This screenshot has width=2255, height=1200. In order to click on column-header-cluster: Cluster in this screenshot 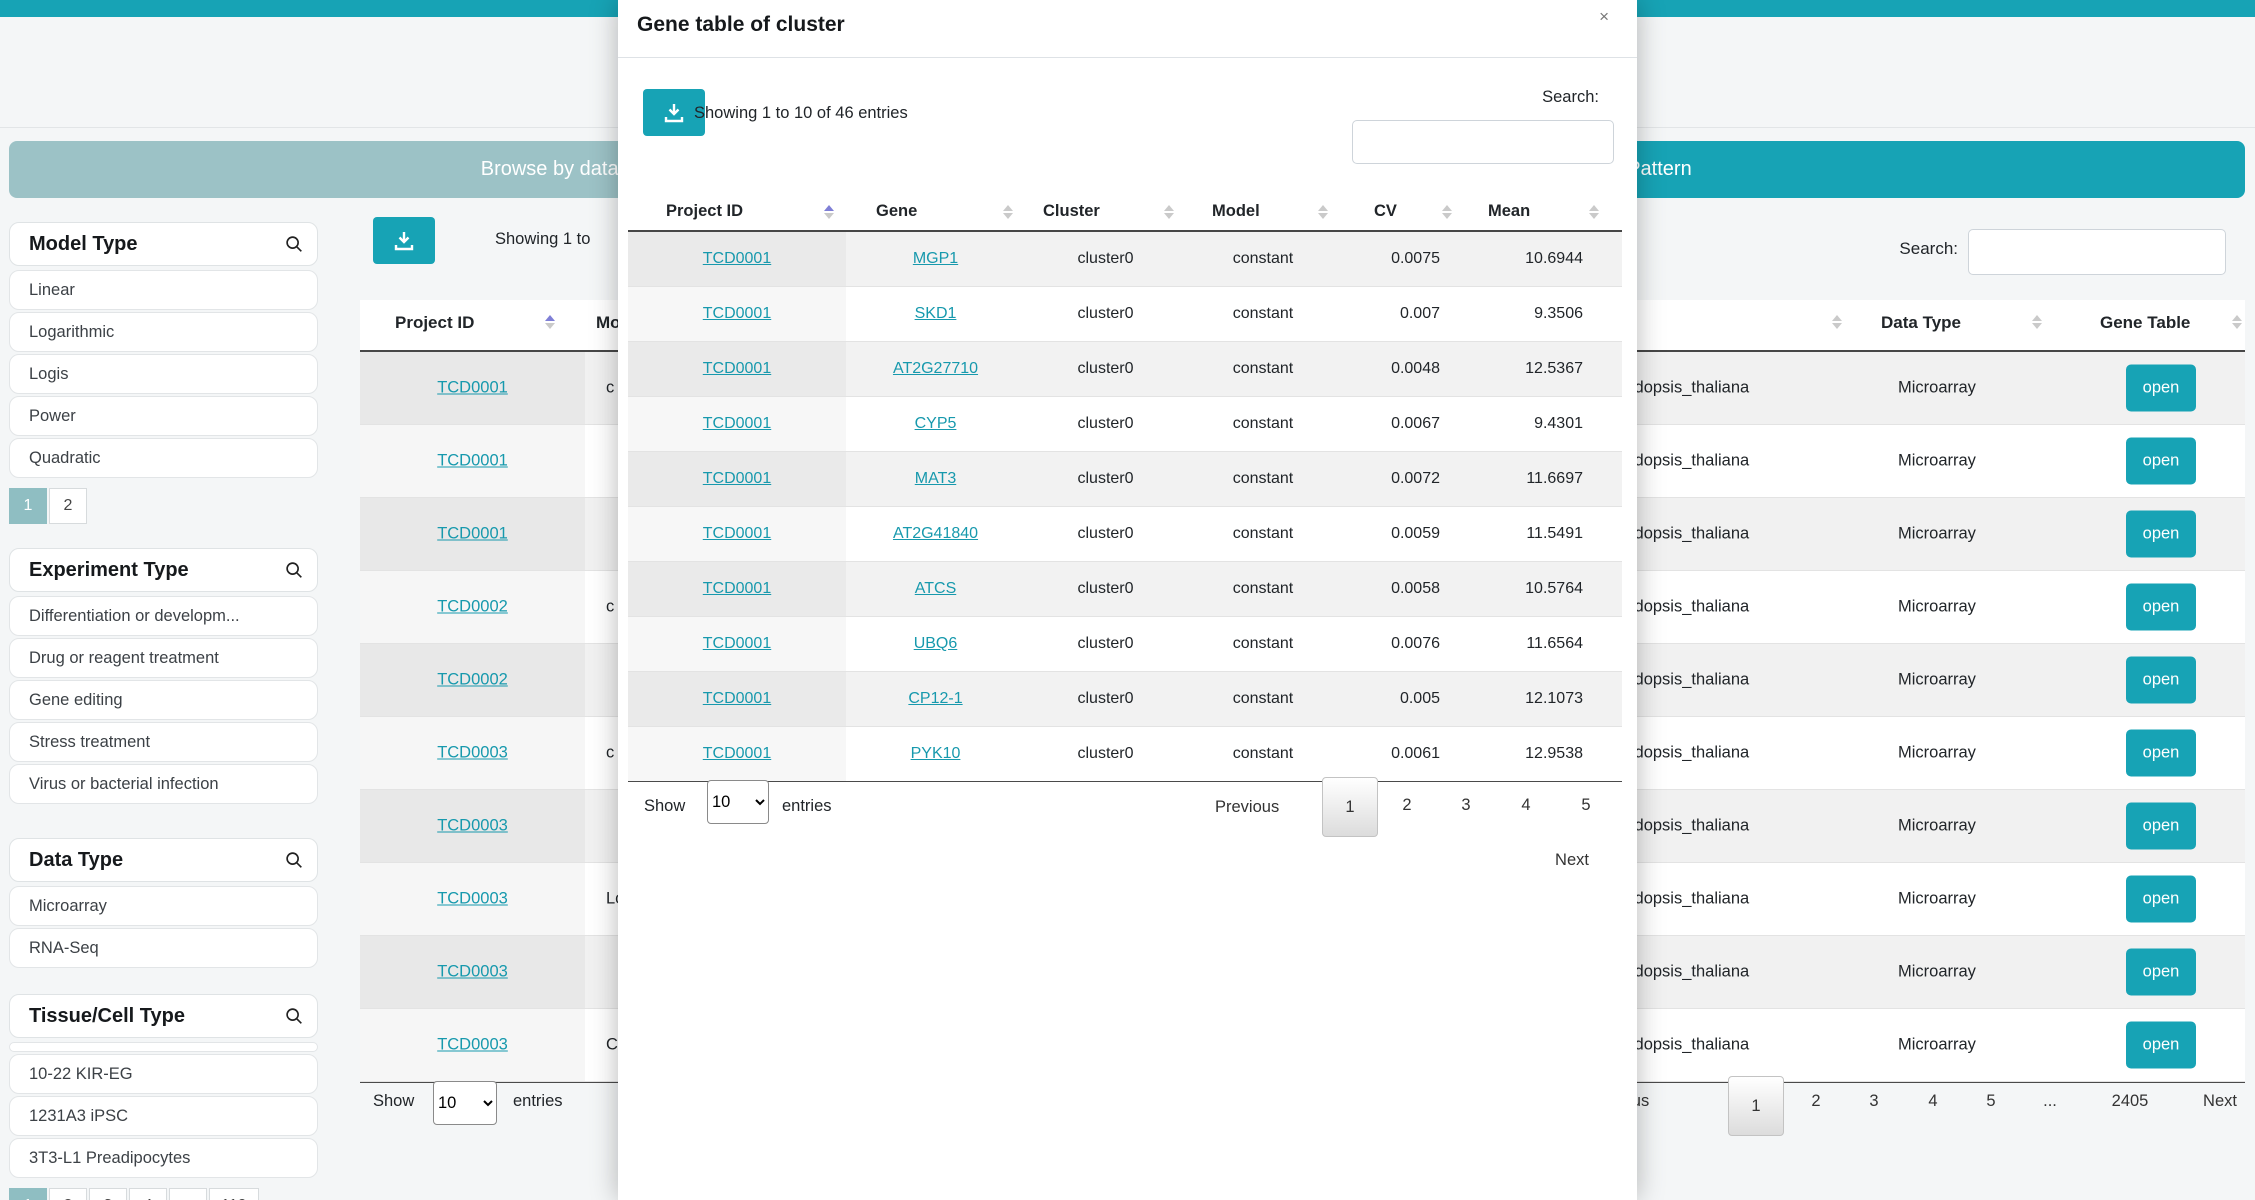, I will do `click(1071, 211)`.